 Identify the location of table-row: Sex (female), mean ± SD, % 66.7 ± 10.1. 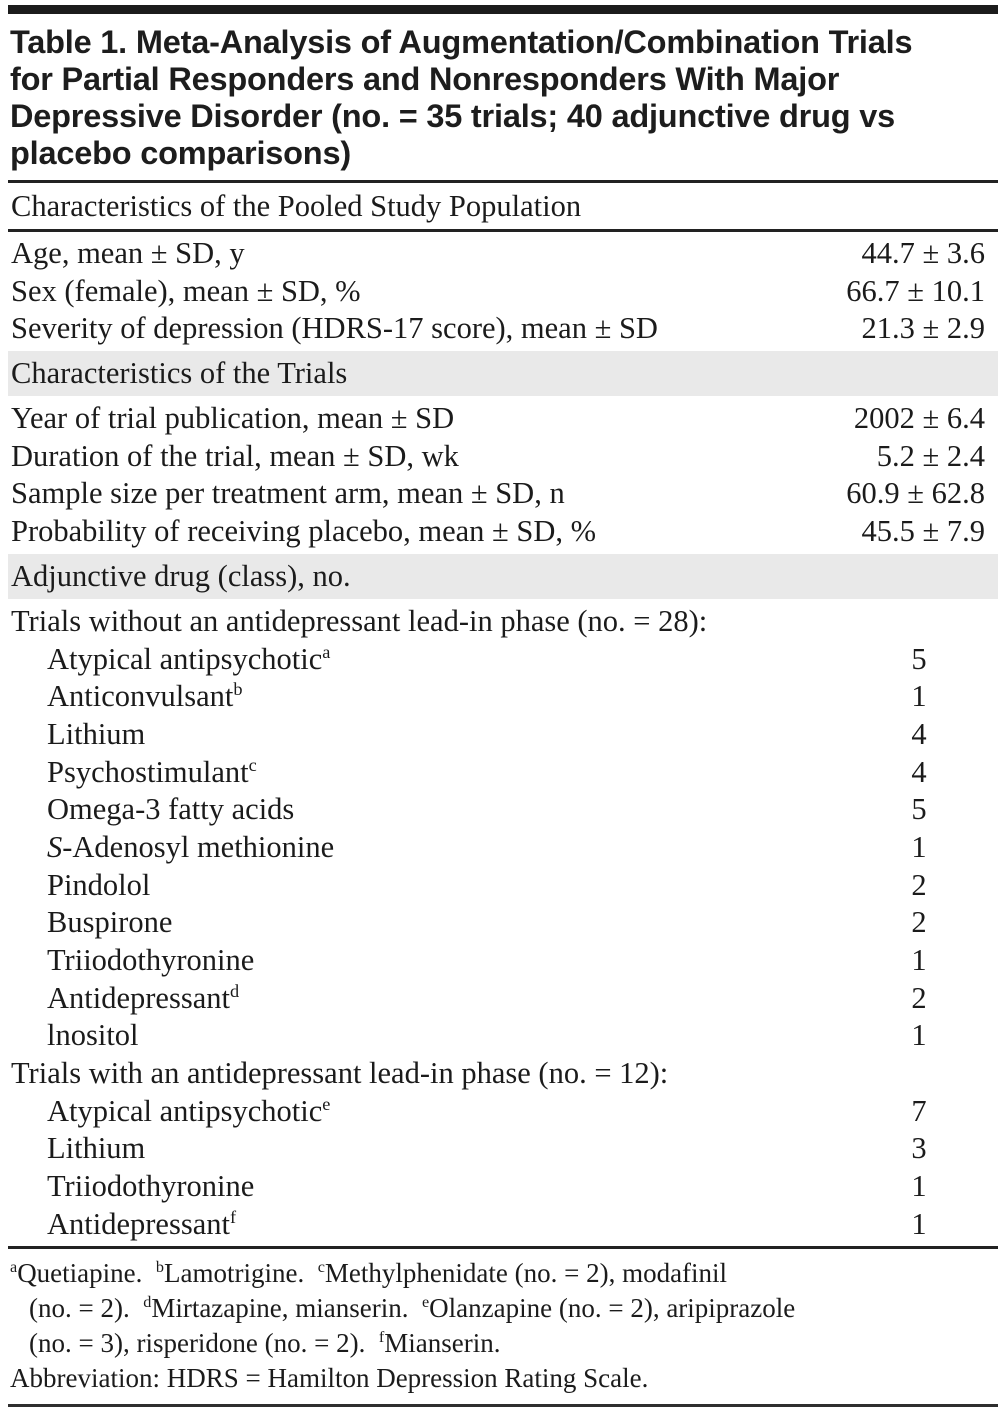
(503, 292).